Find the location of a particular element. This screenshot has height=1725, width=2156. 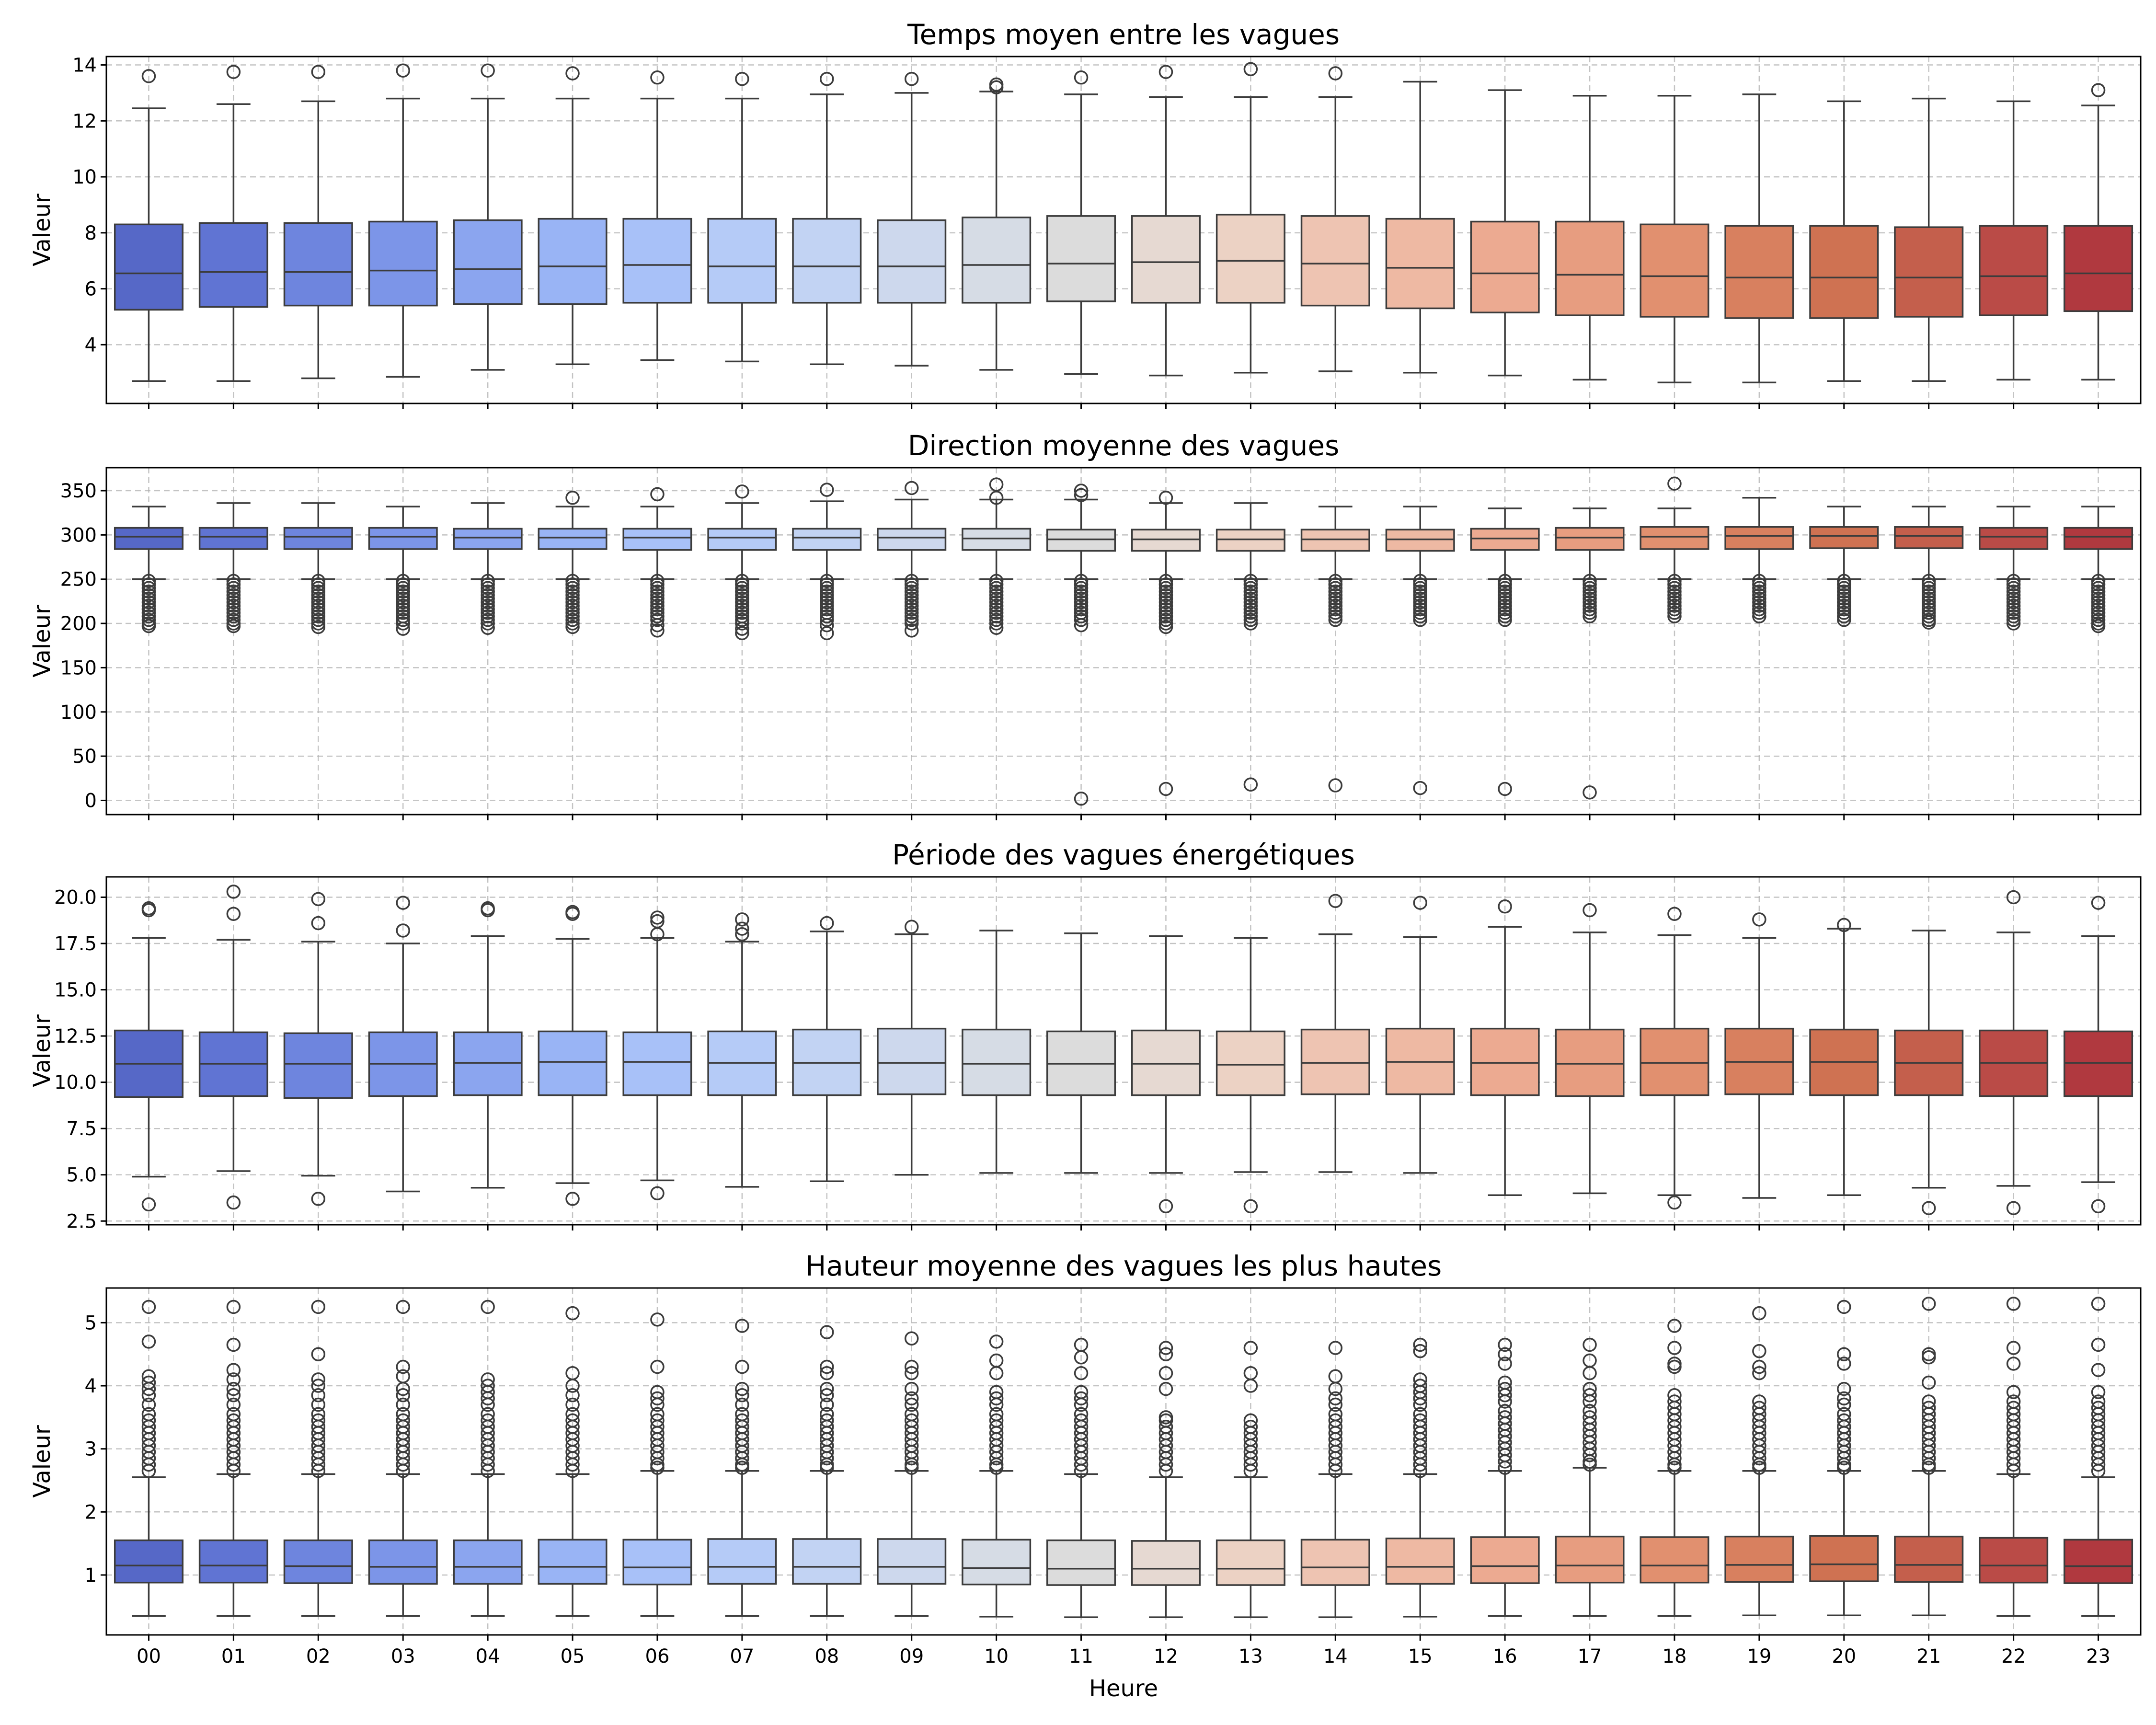

y-tick-label: 5.0 is located at coordinates (81, 1175).